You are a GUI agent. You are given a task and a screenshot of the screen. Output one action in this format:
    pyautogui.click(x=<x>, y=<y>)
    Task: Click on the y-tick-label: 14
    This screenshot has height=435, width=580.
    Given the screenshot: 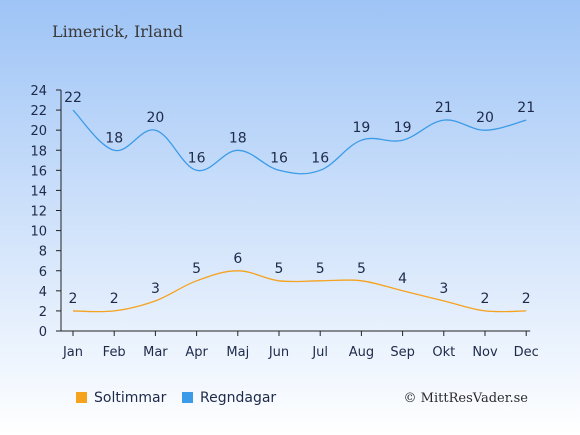 What is the action you would take?
    pyautogui.click(x=38, y=191)
    